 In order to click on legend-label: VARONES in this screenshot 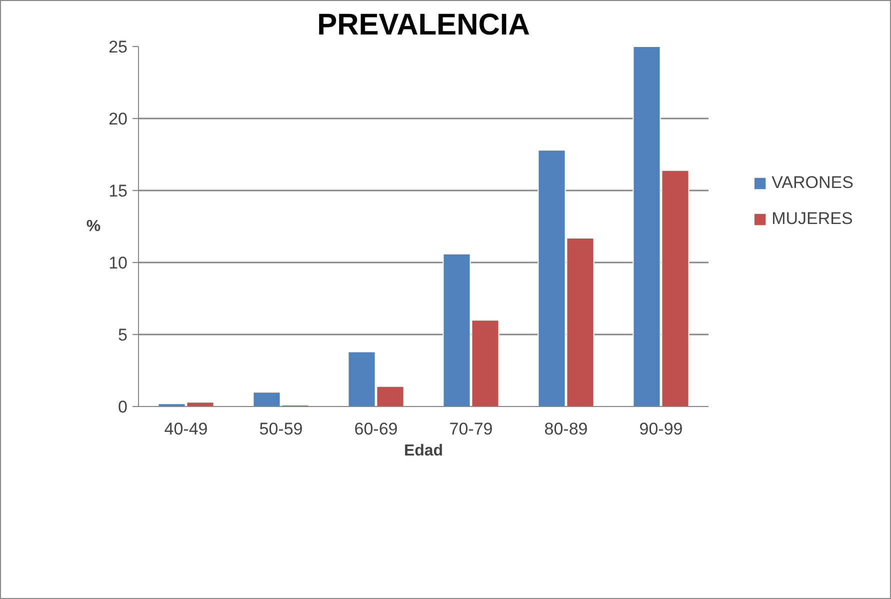, I will do `click(813, 182)`.